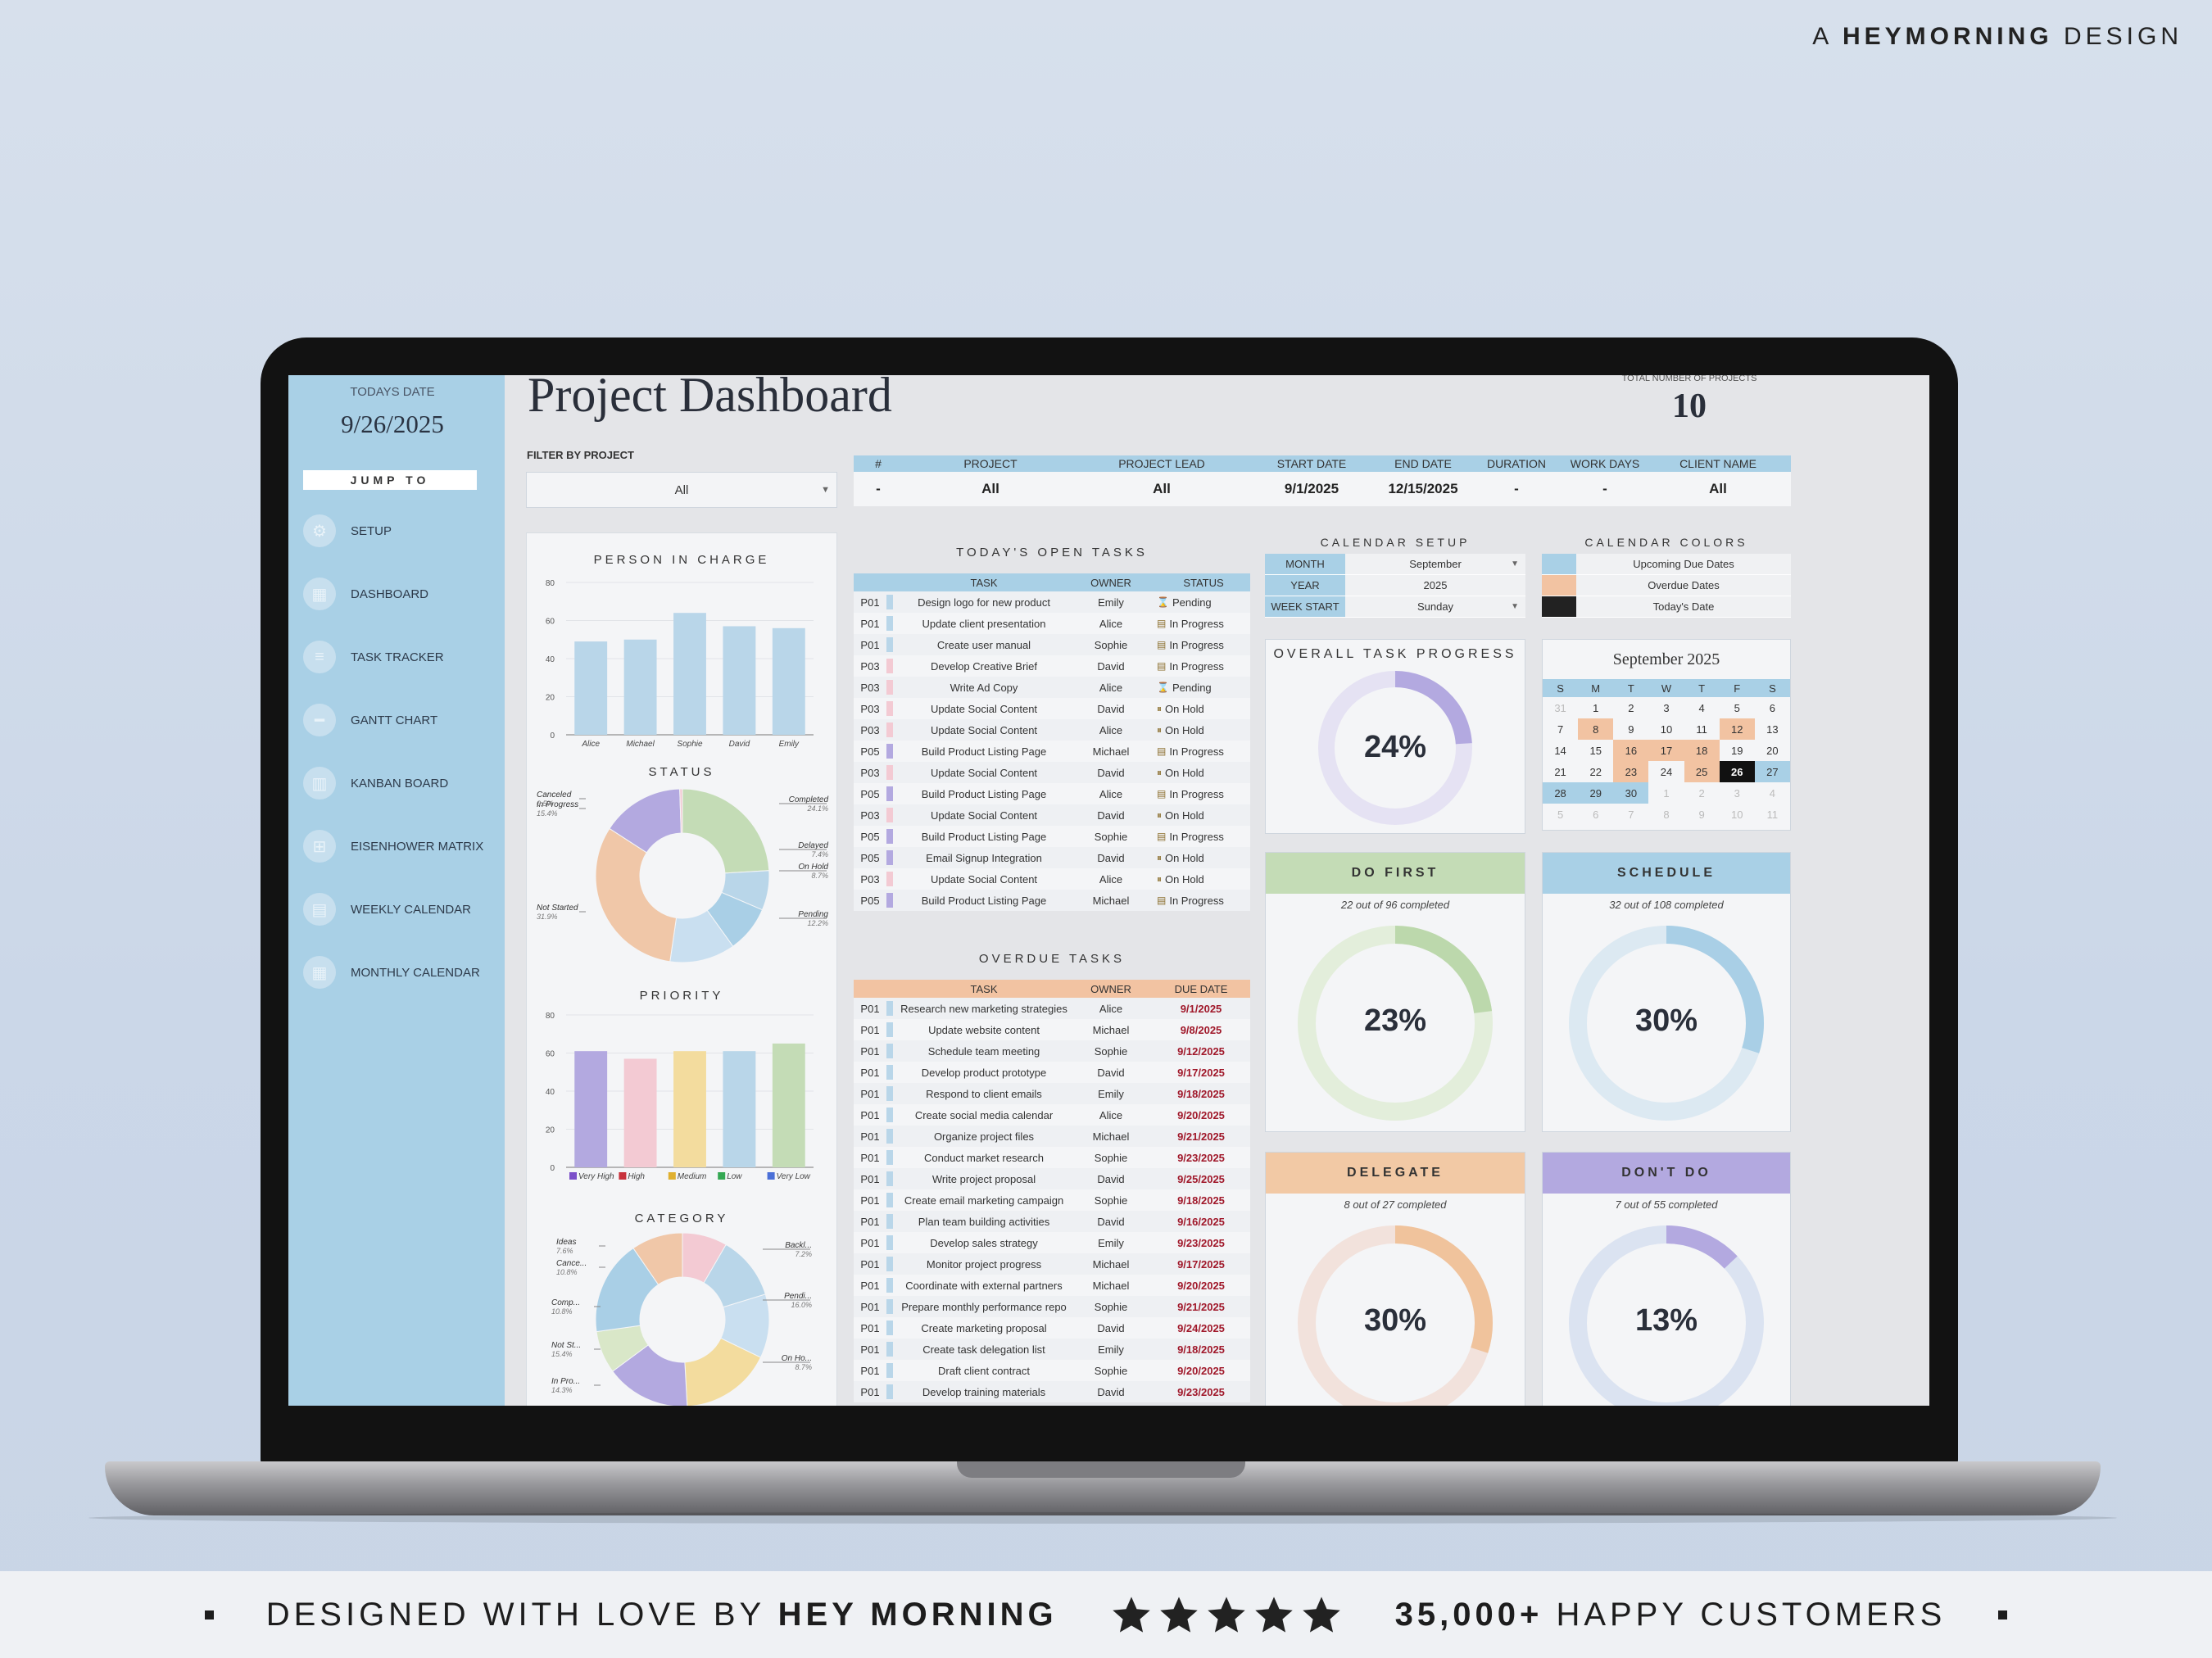 Image resolution: width=2212 pixels, height=1658 pixels. Describe the element at coordinates (889, 815) in the screenshot. I see `project-color-bar` at that location.